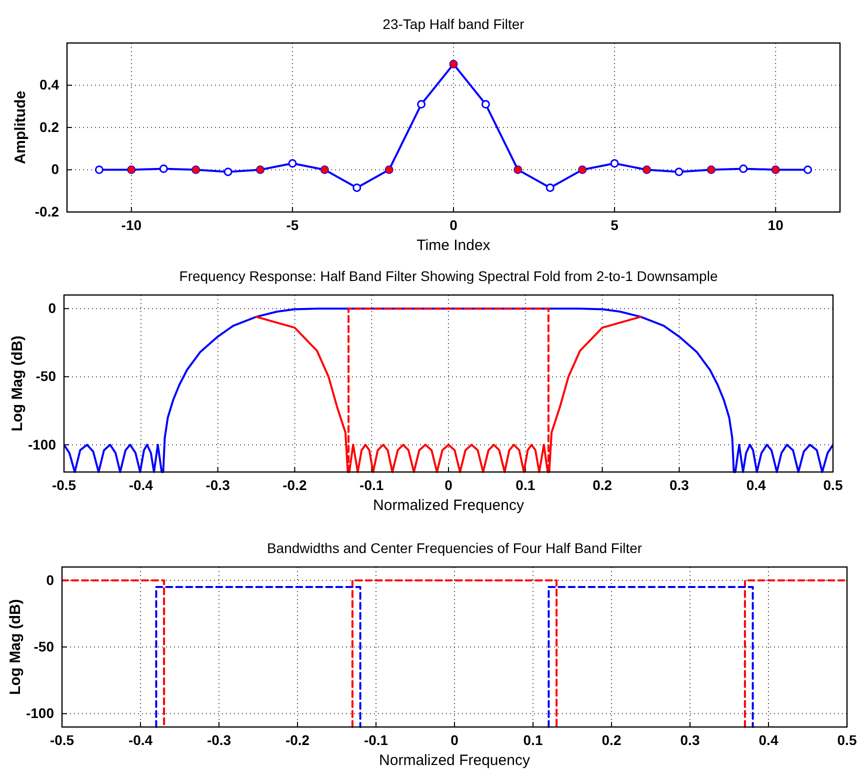 The width and height of the screenshot is (858, 776). I want to click on x-tick-label: -5, so click(292, 224).